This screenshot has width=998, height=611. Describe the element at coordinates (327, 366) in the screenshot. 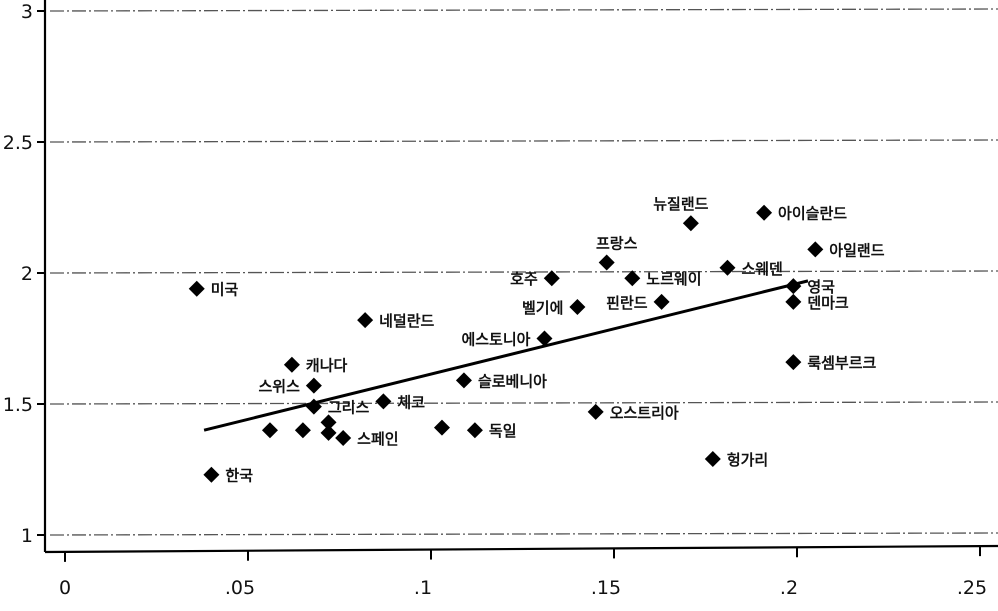

I see `point-label: 캐나다` at that location.